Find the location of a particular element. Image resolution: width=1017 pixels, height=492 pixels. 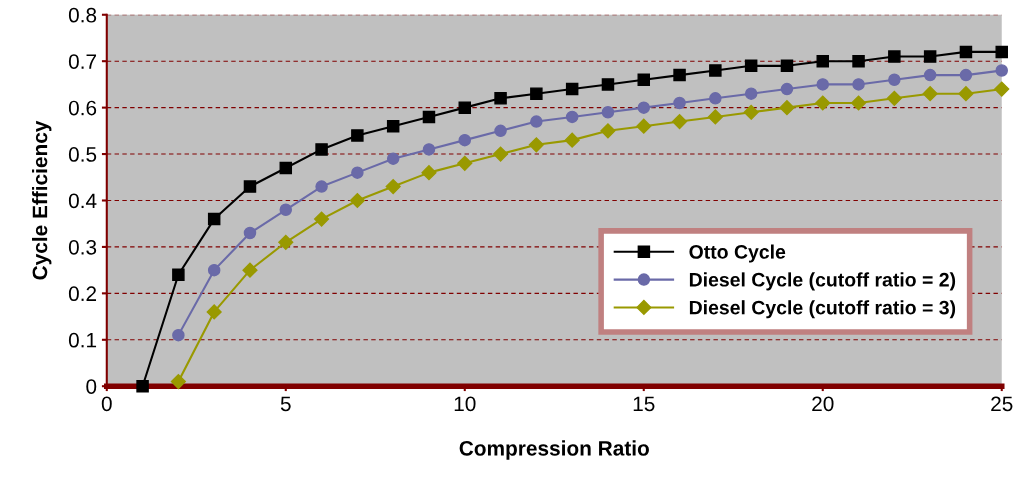

y-tick-label: 0.1 is located at coordinates (82, 340).